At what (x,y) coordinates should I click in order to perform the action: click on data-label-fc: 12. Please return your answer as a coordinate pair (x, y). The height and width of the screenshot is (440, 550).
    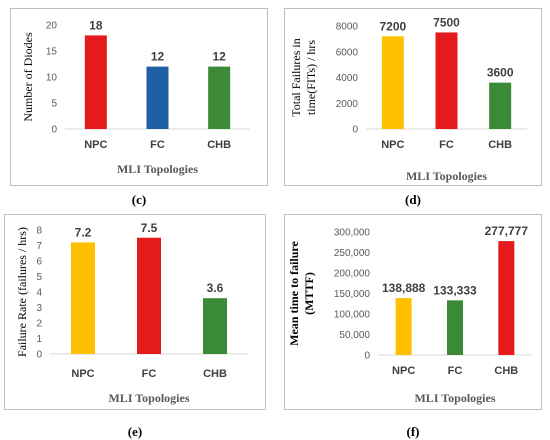
    Looking at the image, I should click on (158, 57).